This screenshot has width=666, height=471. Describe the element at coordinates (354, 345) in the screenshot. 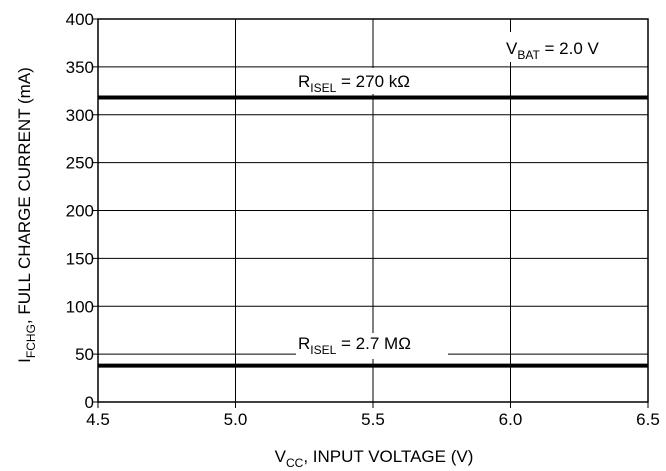

I see `rsel-2p7m-annotation: RISEL = 2.7 MΩ` at that location.